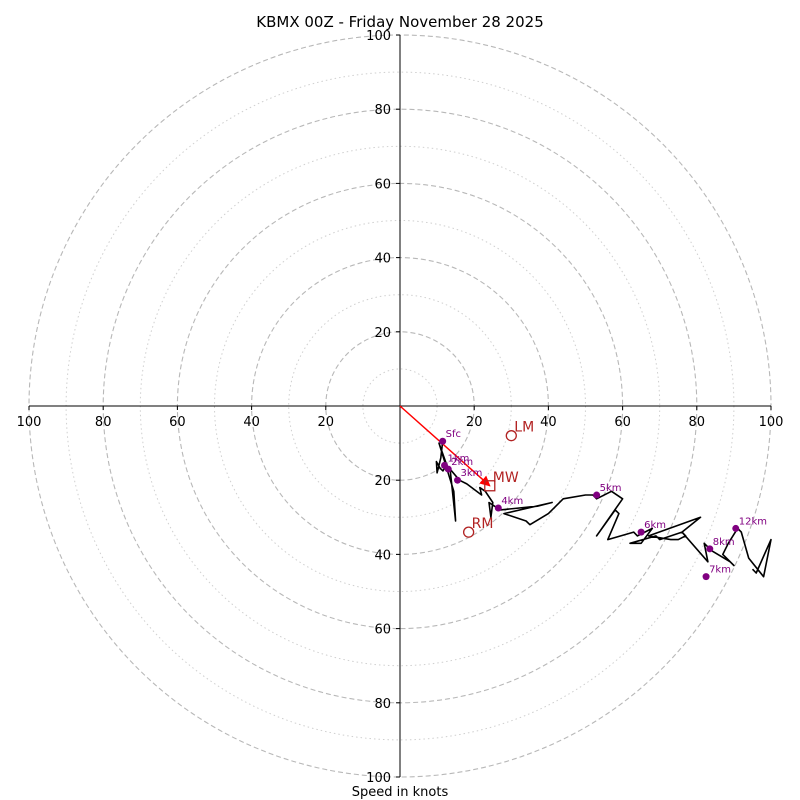  What do you see at coordinates (720, 570) in the screenshot?
I see `height-marker-label: 7km` at bounding box center [720, 570].